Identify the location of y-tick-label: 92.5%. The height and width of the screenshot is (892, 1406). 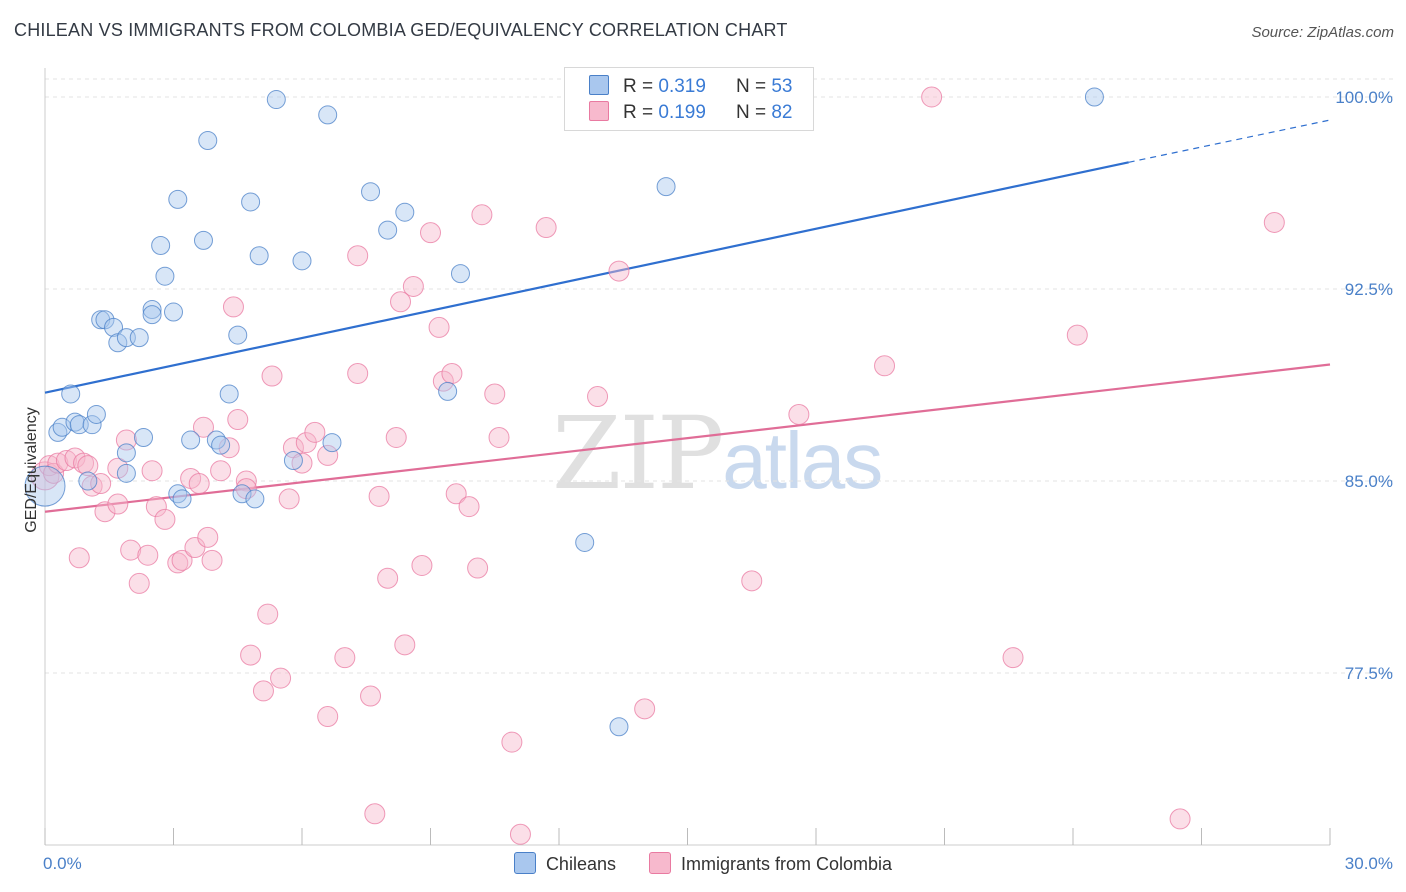
(1369, 289).